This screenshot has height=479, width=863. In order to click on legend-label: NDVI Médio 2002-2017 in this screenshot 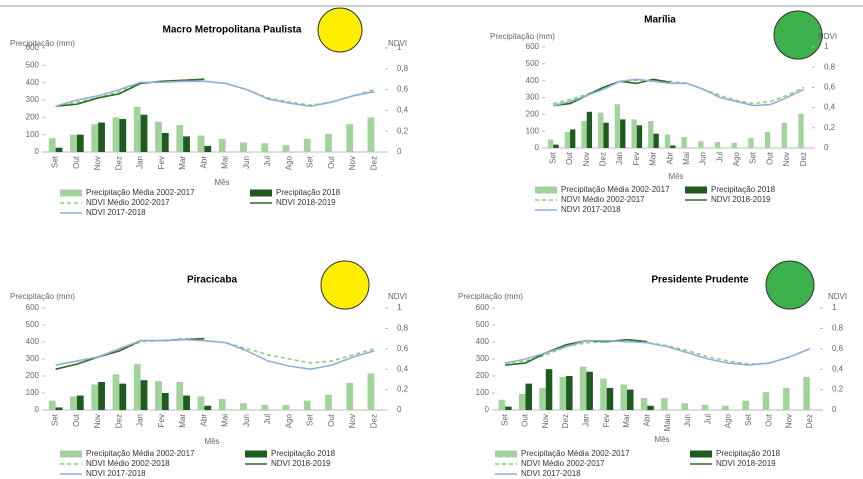, I will do `click(563, 463)`.